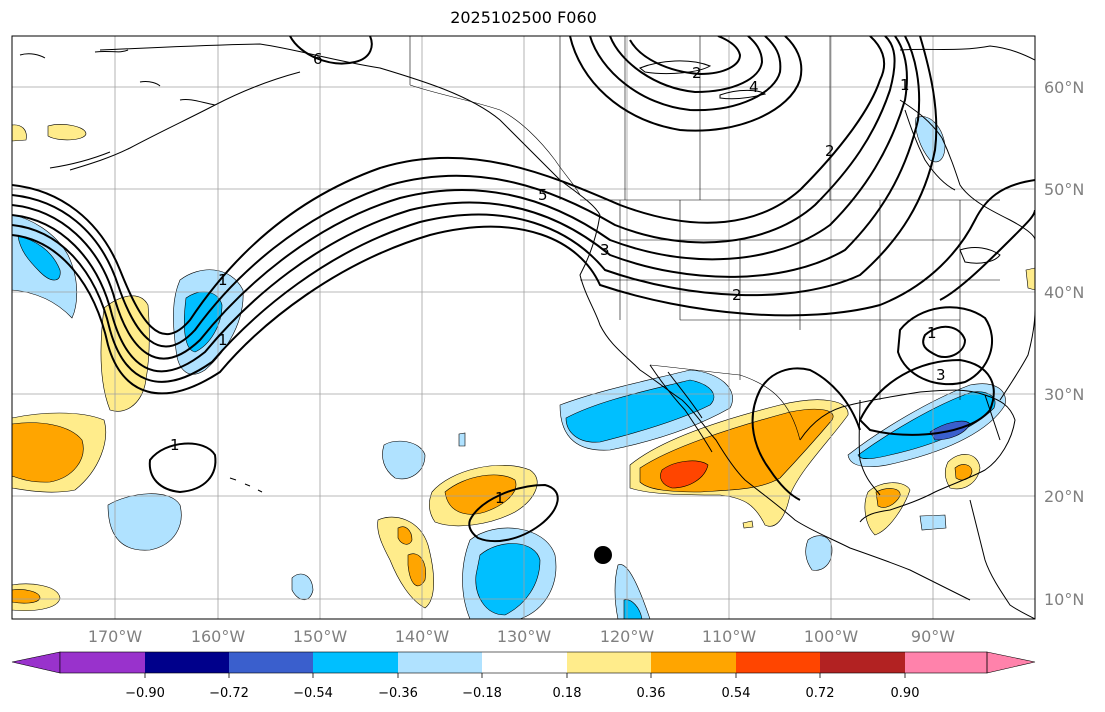 The image size is (1105, 712). What do you see at coordinates (39, 258) in the screenshot?
I see `anomaly-blue-west-core` at bounding box center [39, 258].